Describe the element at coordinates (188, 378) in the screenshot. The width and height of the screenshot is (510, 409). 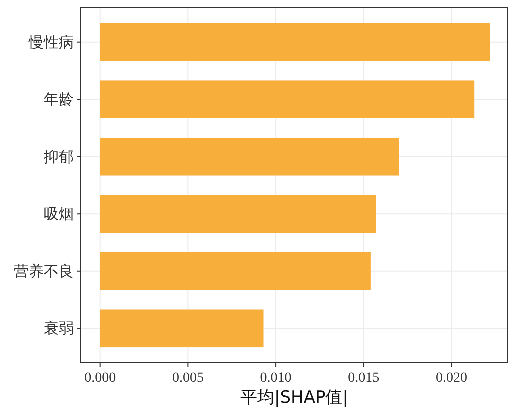
I see `x-tick-label: 0.005` at that location.